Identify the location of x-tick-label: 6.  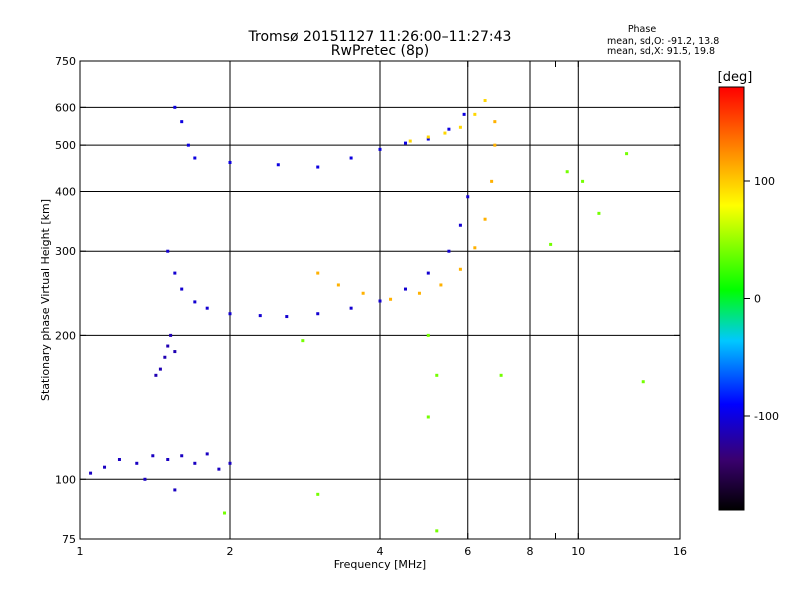
(467, 551).